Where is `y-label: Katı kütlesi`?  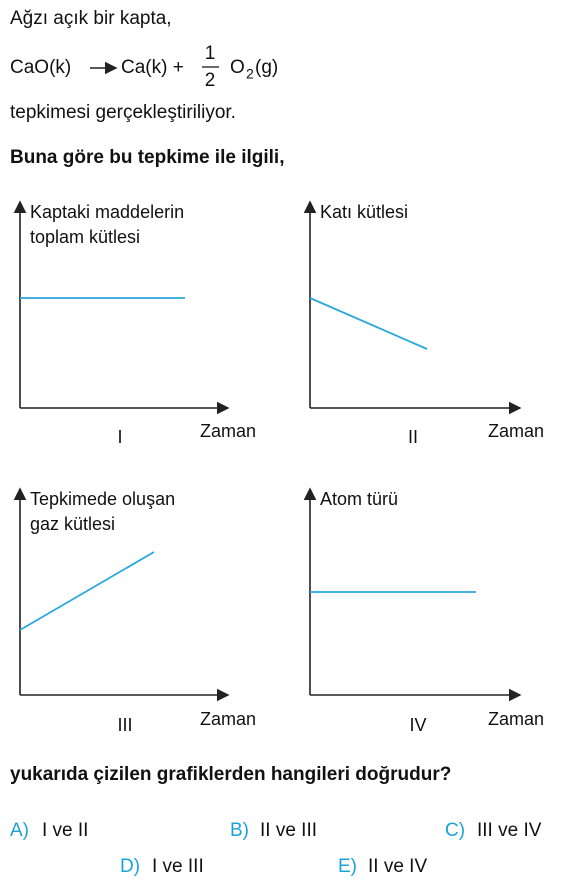
y-label: Katı kütlesi is located at coordinates (364, 212).